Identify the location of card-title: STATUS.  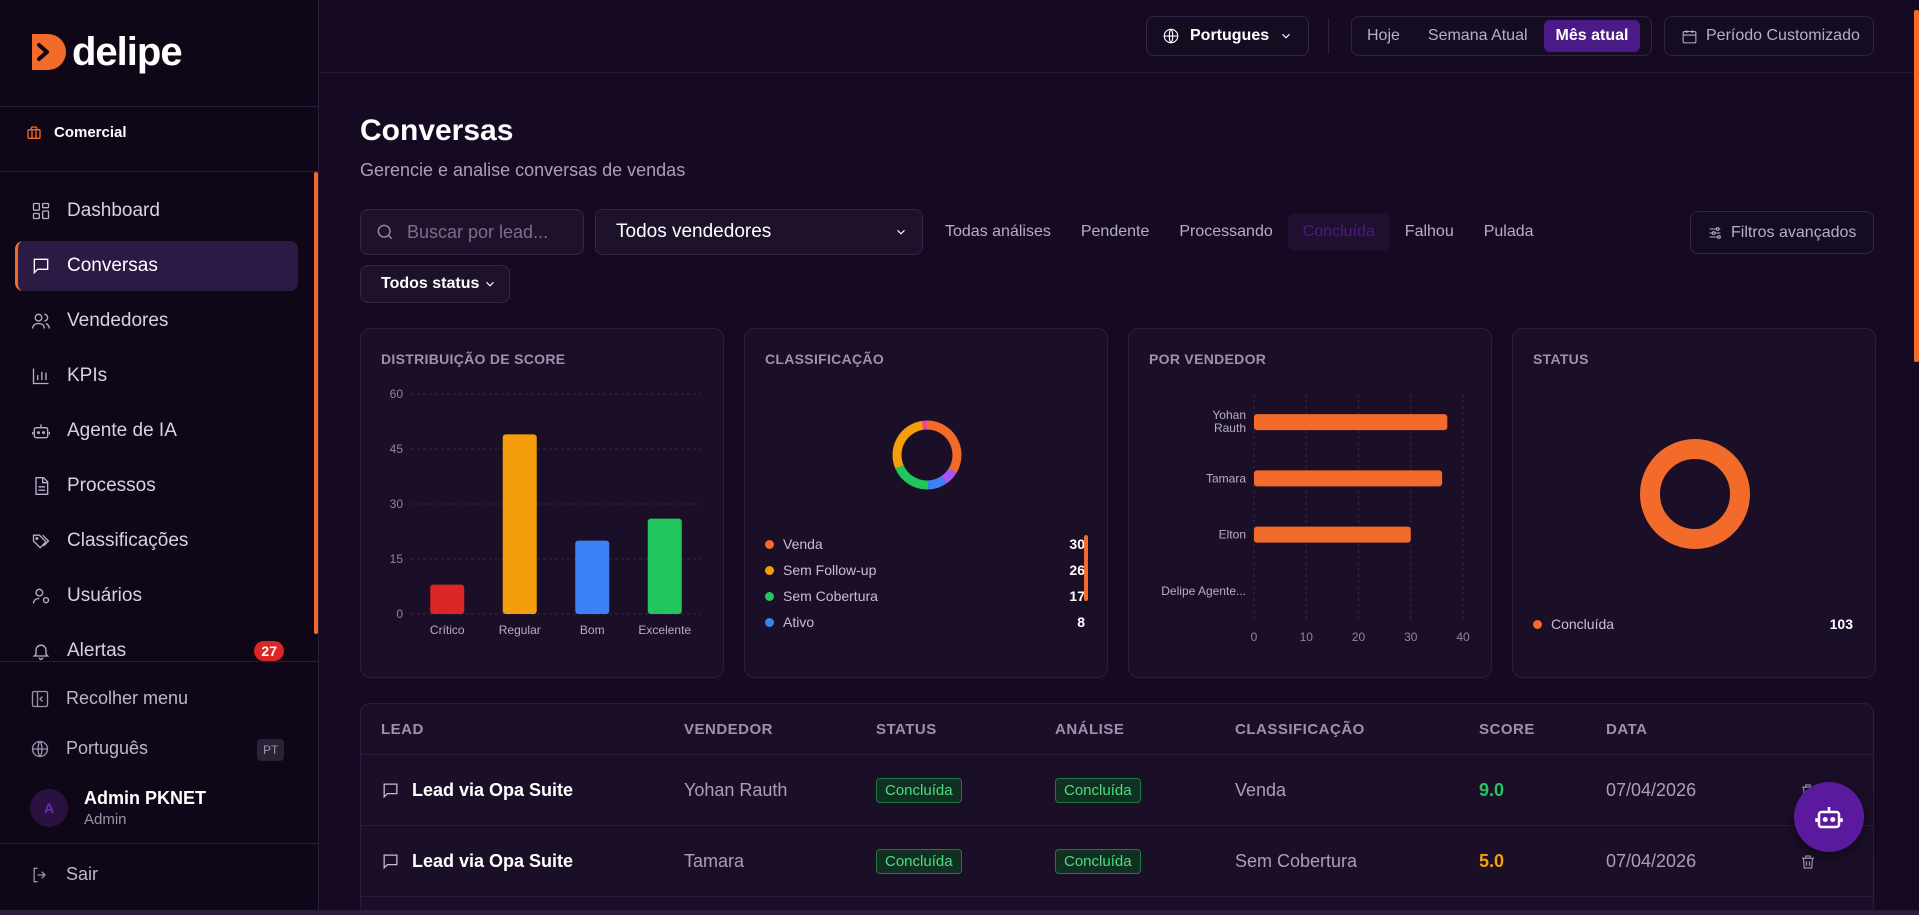
(1561, 359).